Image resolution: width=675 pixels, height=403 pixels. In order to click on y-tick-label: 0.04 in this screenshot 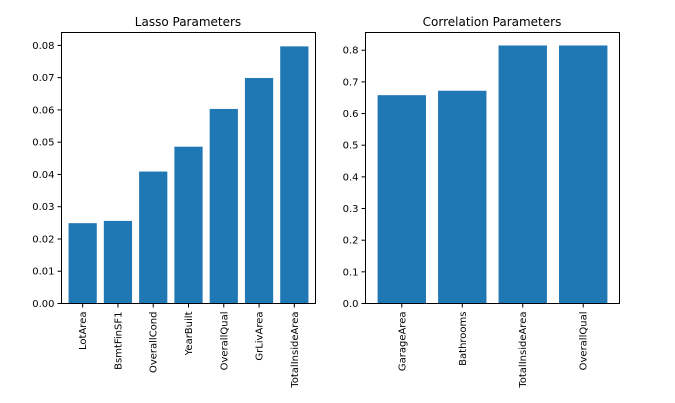, I will do `click(43, 175)`.